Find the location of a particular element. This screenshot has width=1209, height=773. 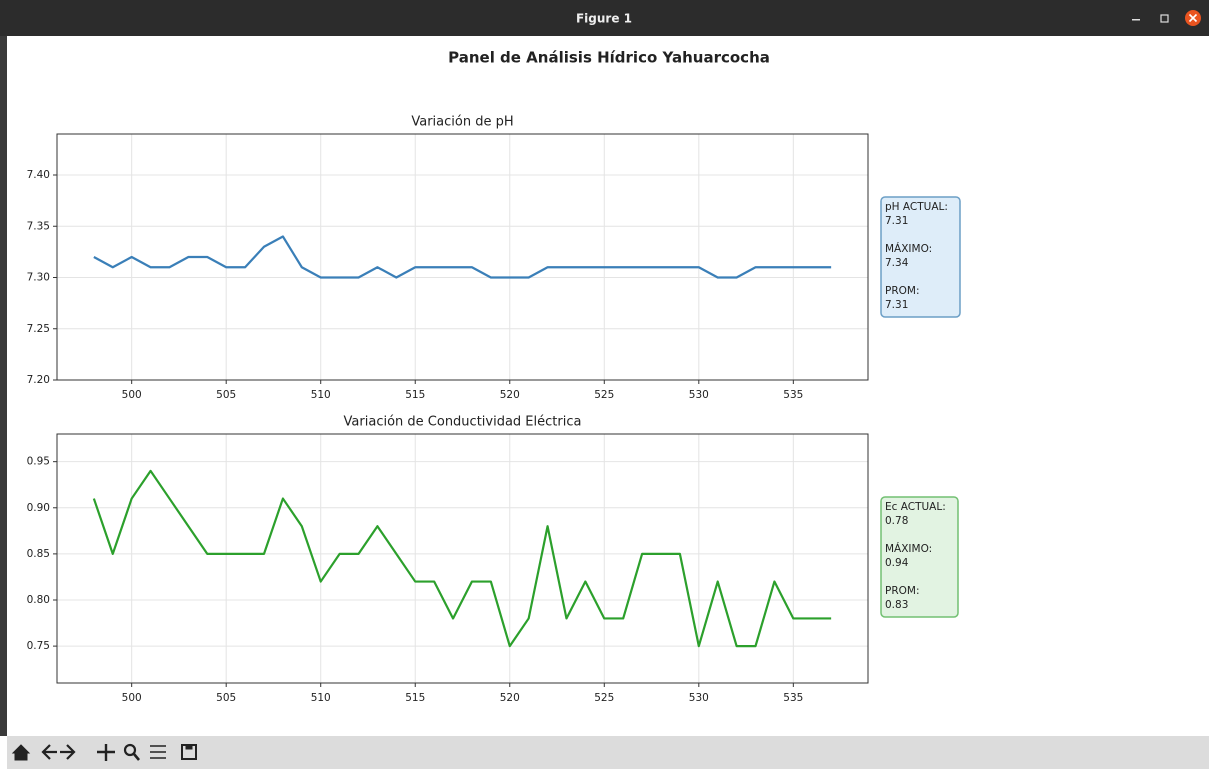

y-tick-label: 7.35 is located at coordinates (38, 226).